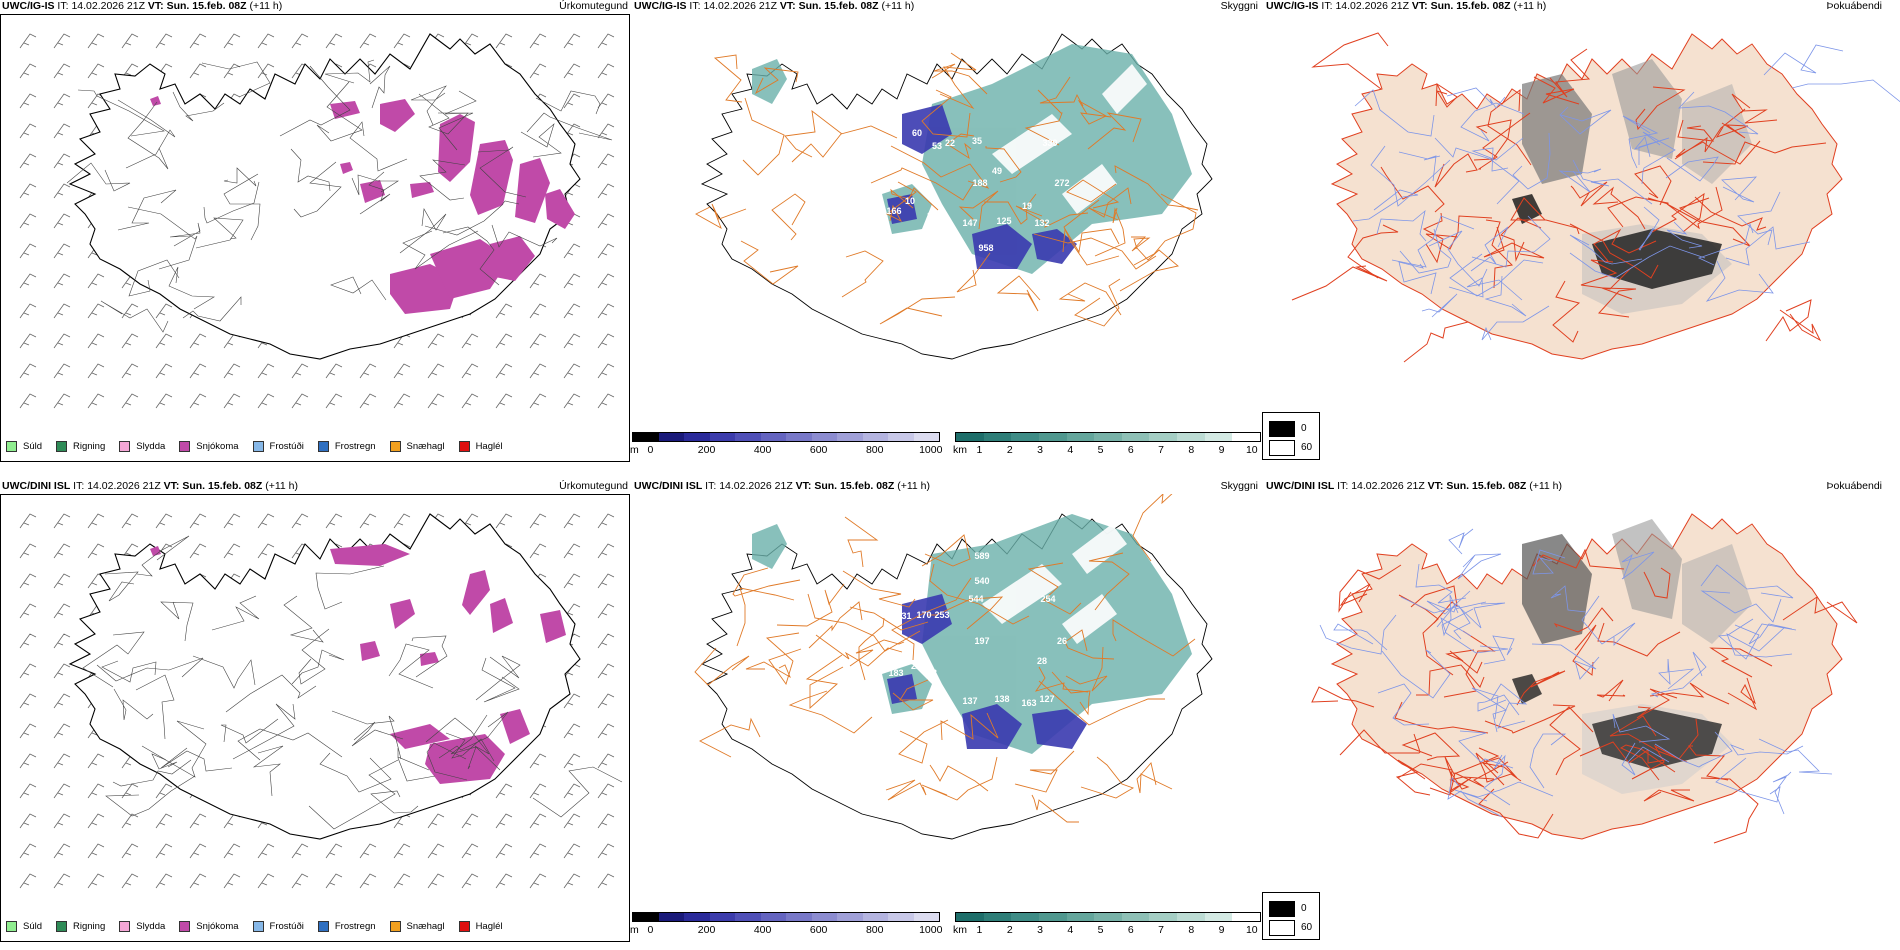 The image size is (1900, 950). What do you see at coordinates (209, 926) in the screenshot?
I see `legend-item: Snjókoma` at bounding box center [209, 926].